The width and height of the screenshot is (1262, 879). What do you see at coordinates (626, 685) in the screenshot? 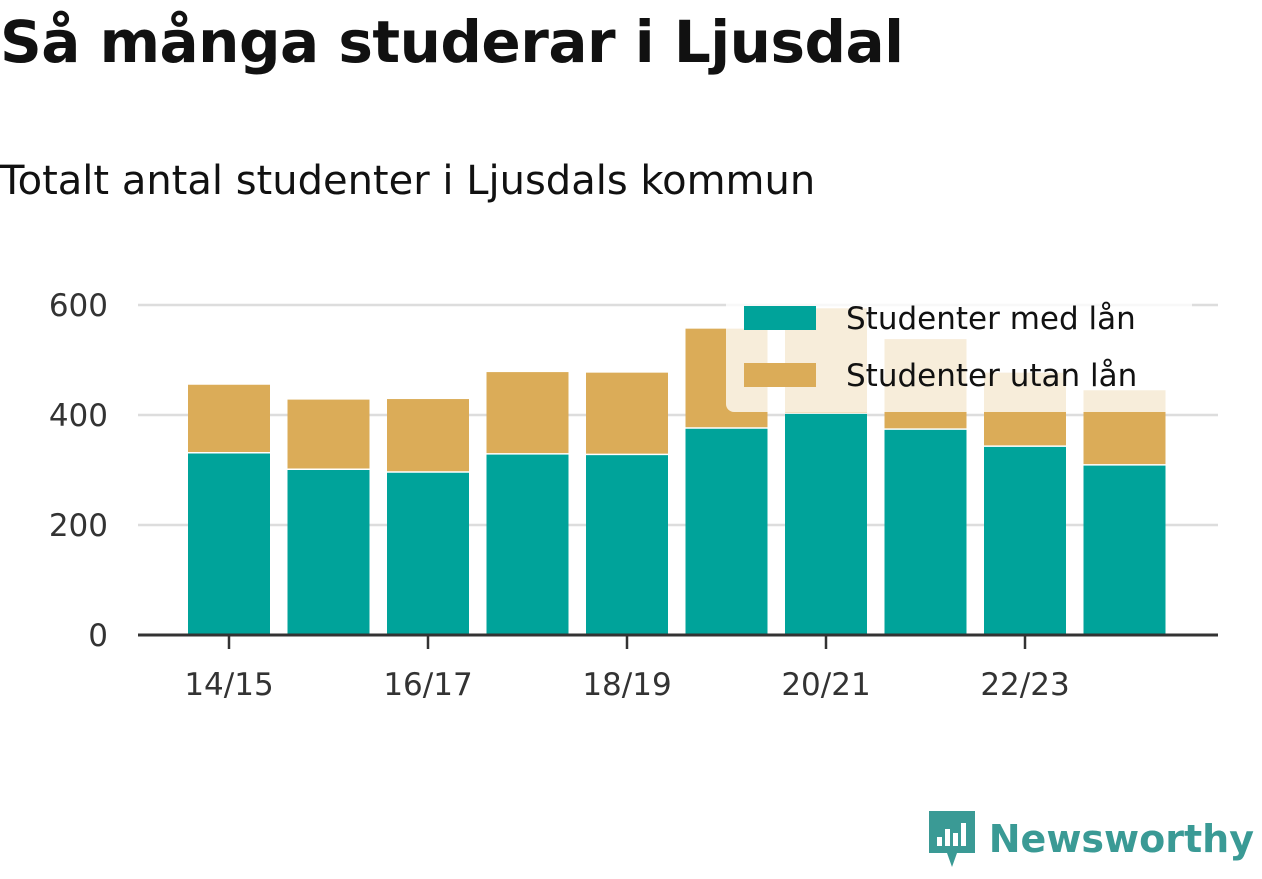
I see `x-tick-label: 18/19` at bounding box center [626, 685].